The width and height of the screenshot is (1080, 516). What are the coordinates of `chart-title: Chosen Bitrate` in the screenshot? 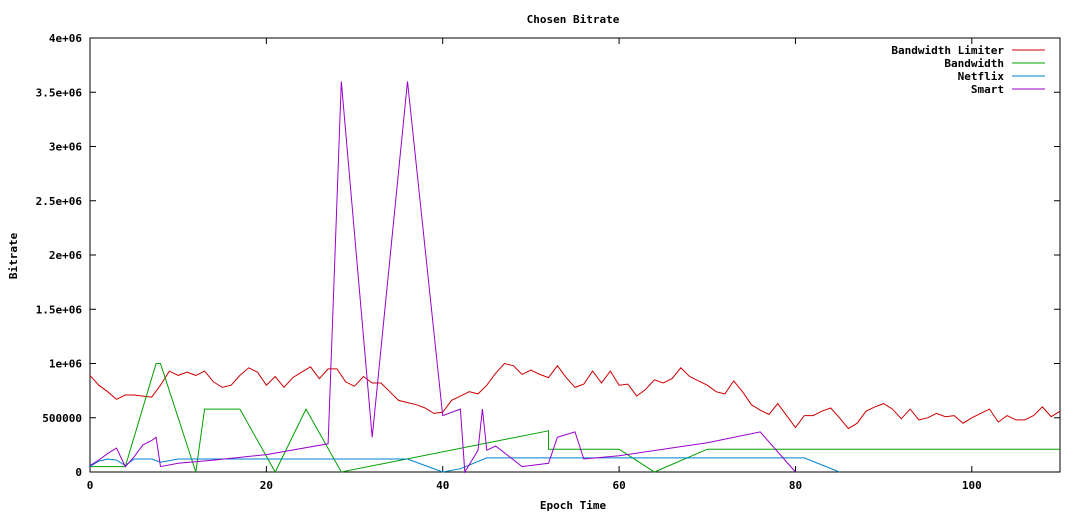 It's located at (573, 19).